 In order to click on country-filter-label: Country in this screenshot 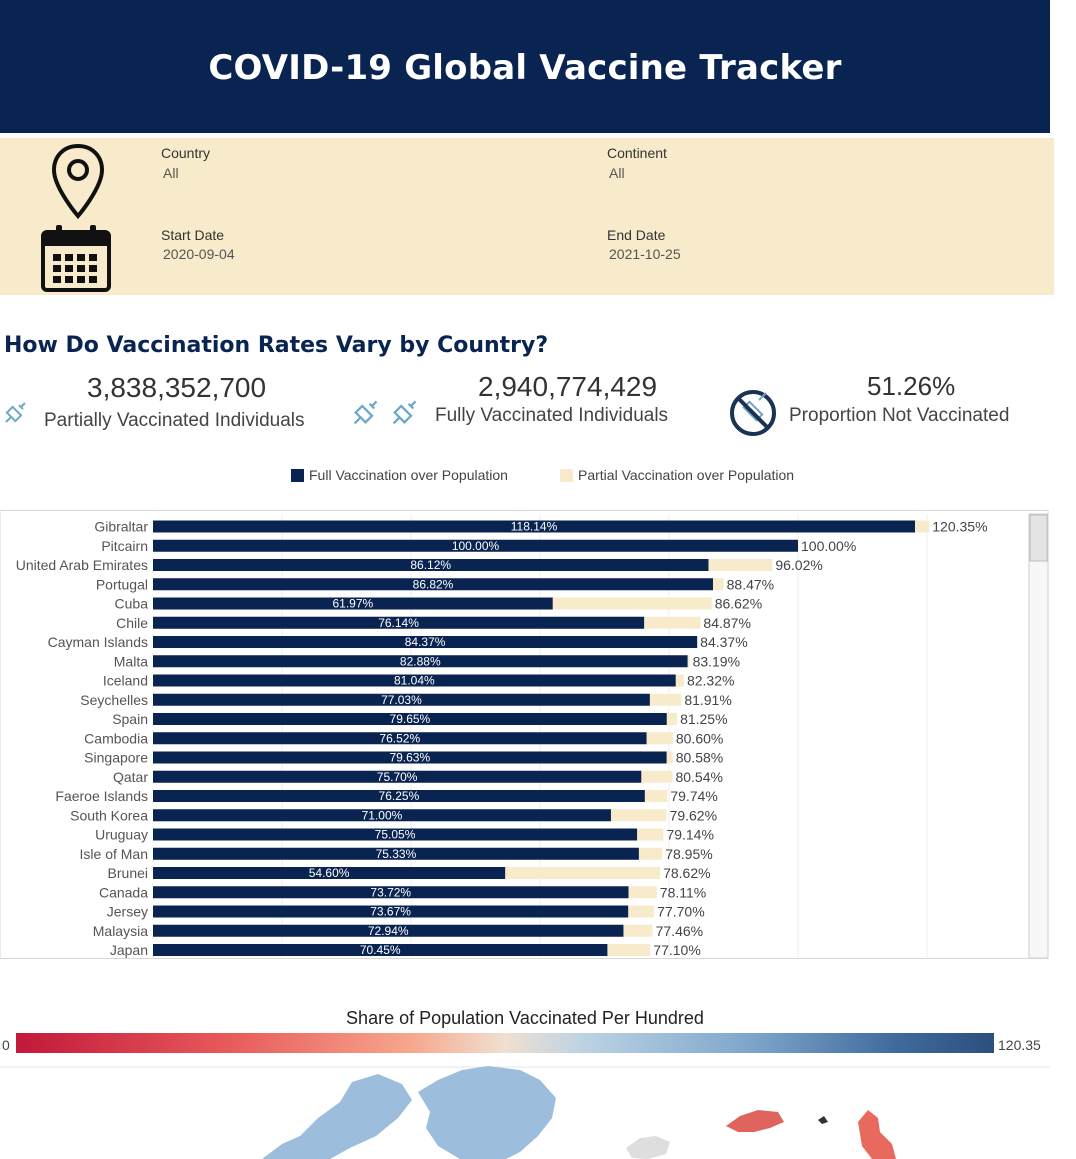, I will do `click(186, 153)`.